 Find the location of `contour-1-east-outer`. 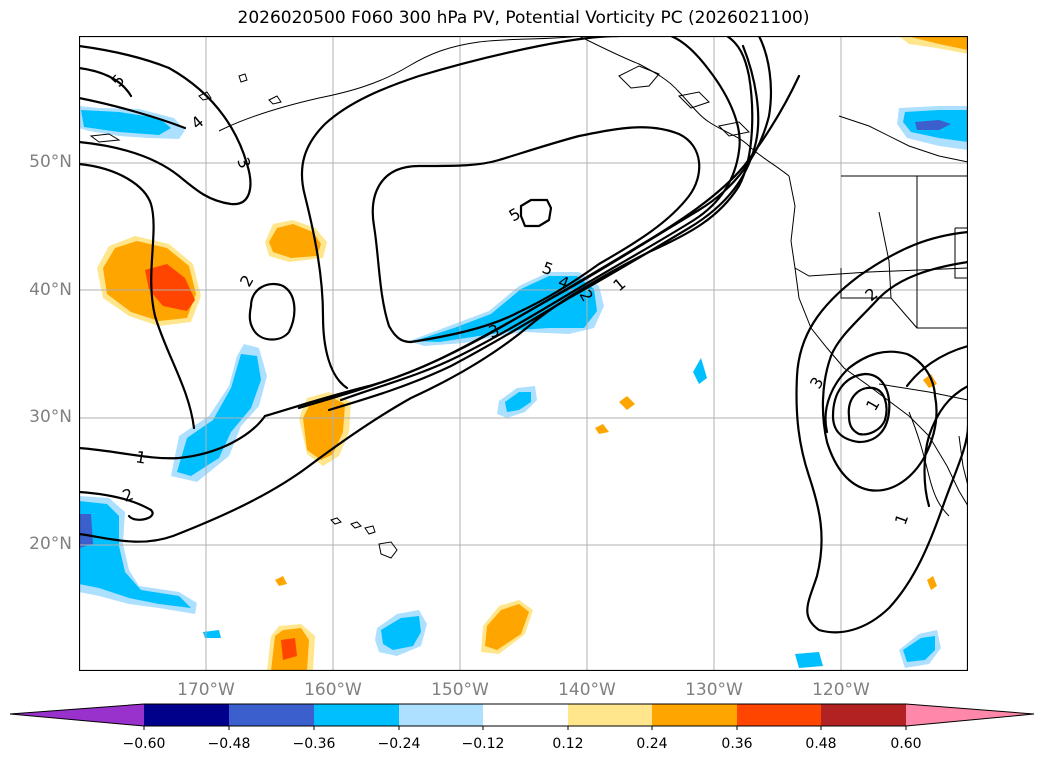

contour-1-east-outer is located at coordinates (881, 432).